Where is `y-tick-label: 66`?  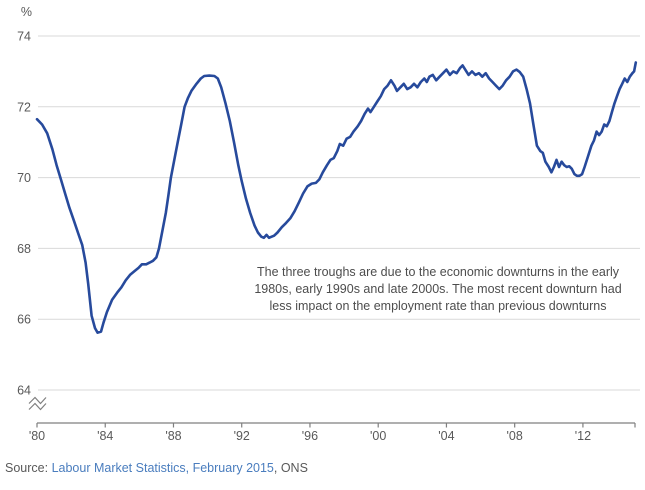
y-tick-label: 66 is located at coordinates (24, 320).